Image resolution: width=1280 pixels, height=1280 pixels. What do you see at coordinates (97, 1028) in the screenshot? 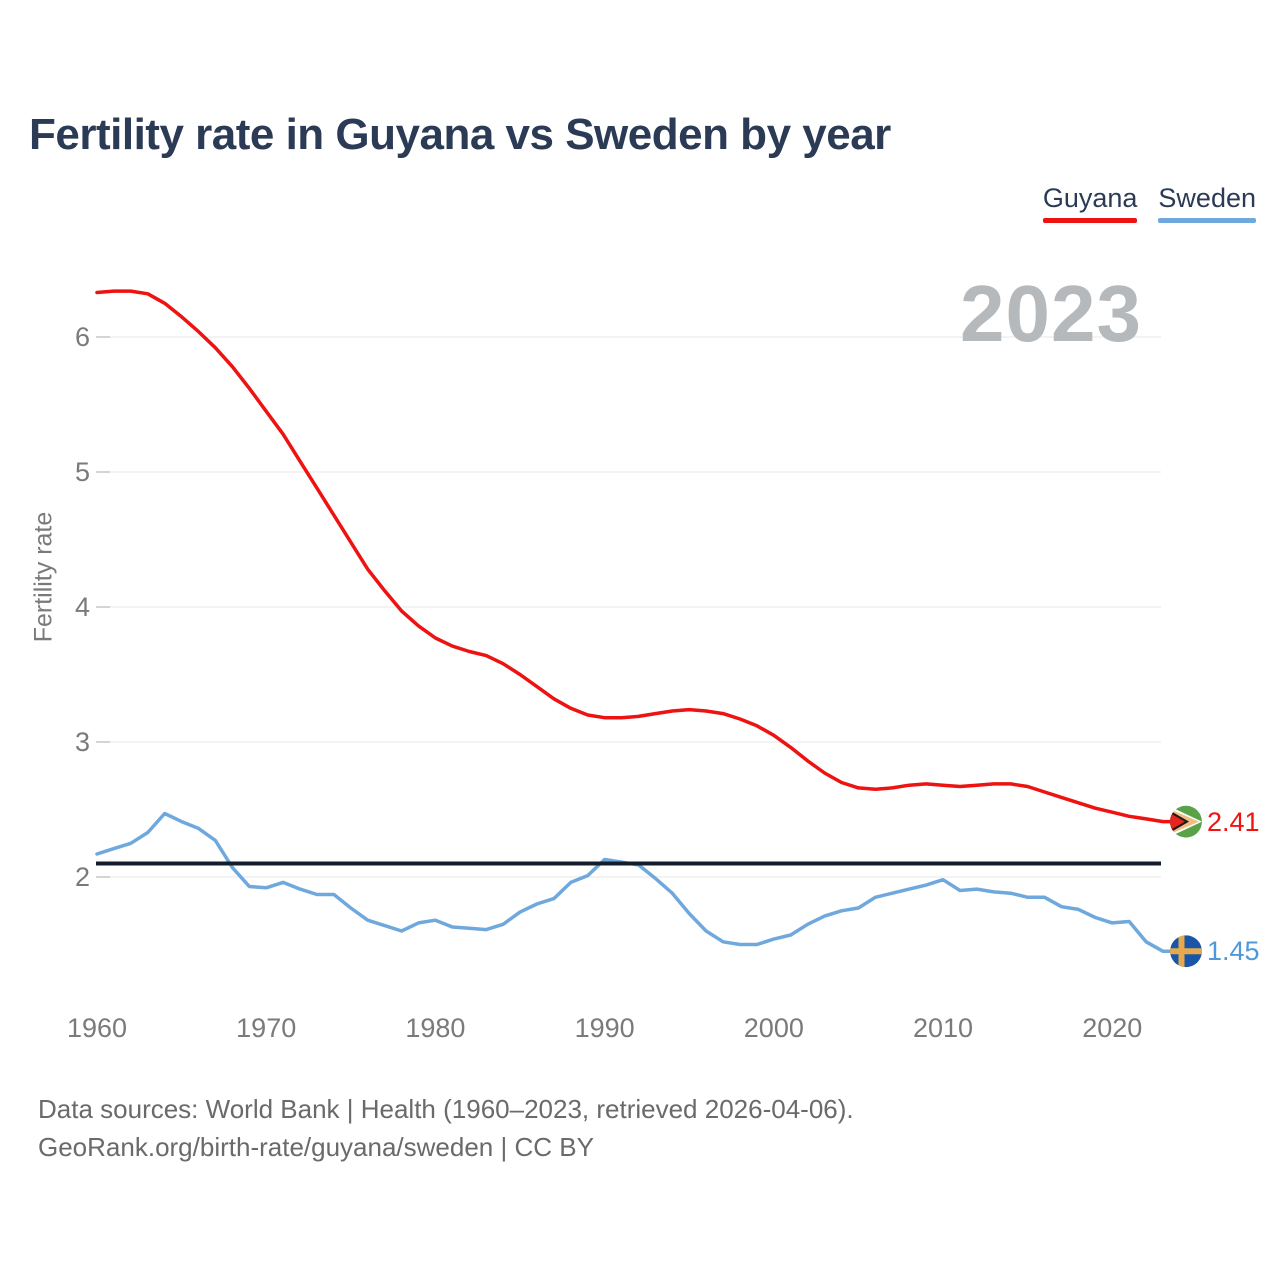
I see `x-tick-label-1960: 1960` at bounding box center [97, 1028].